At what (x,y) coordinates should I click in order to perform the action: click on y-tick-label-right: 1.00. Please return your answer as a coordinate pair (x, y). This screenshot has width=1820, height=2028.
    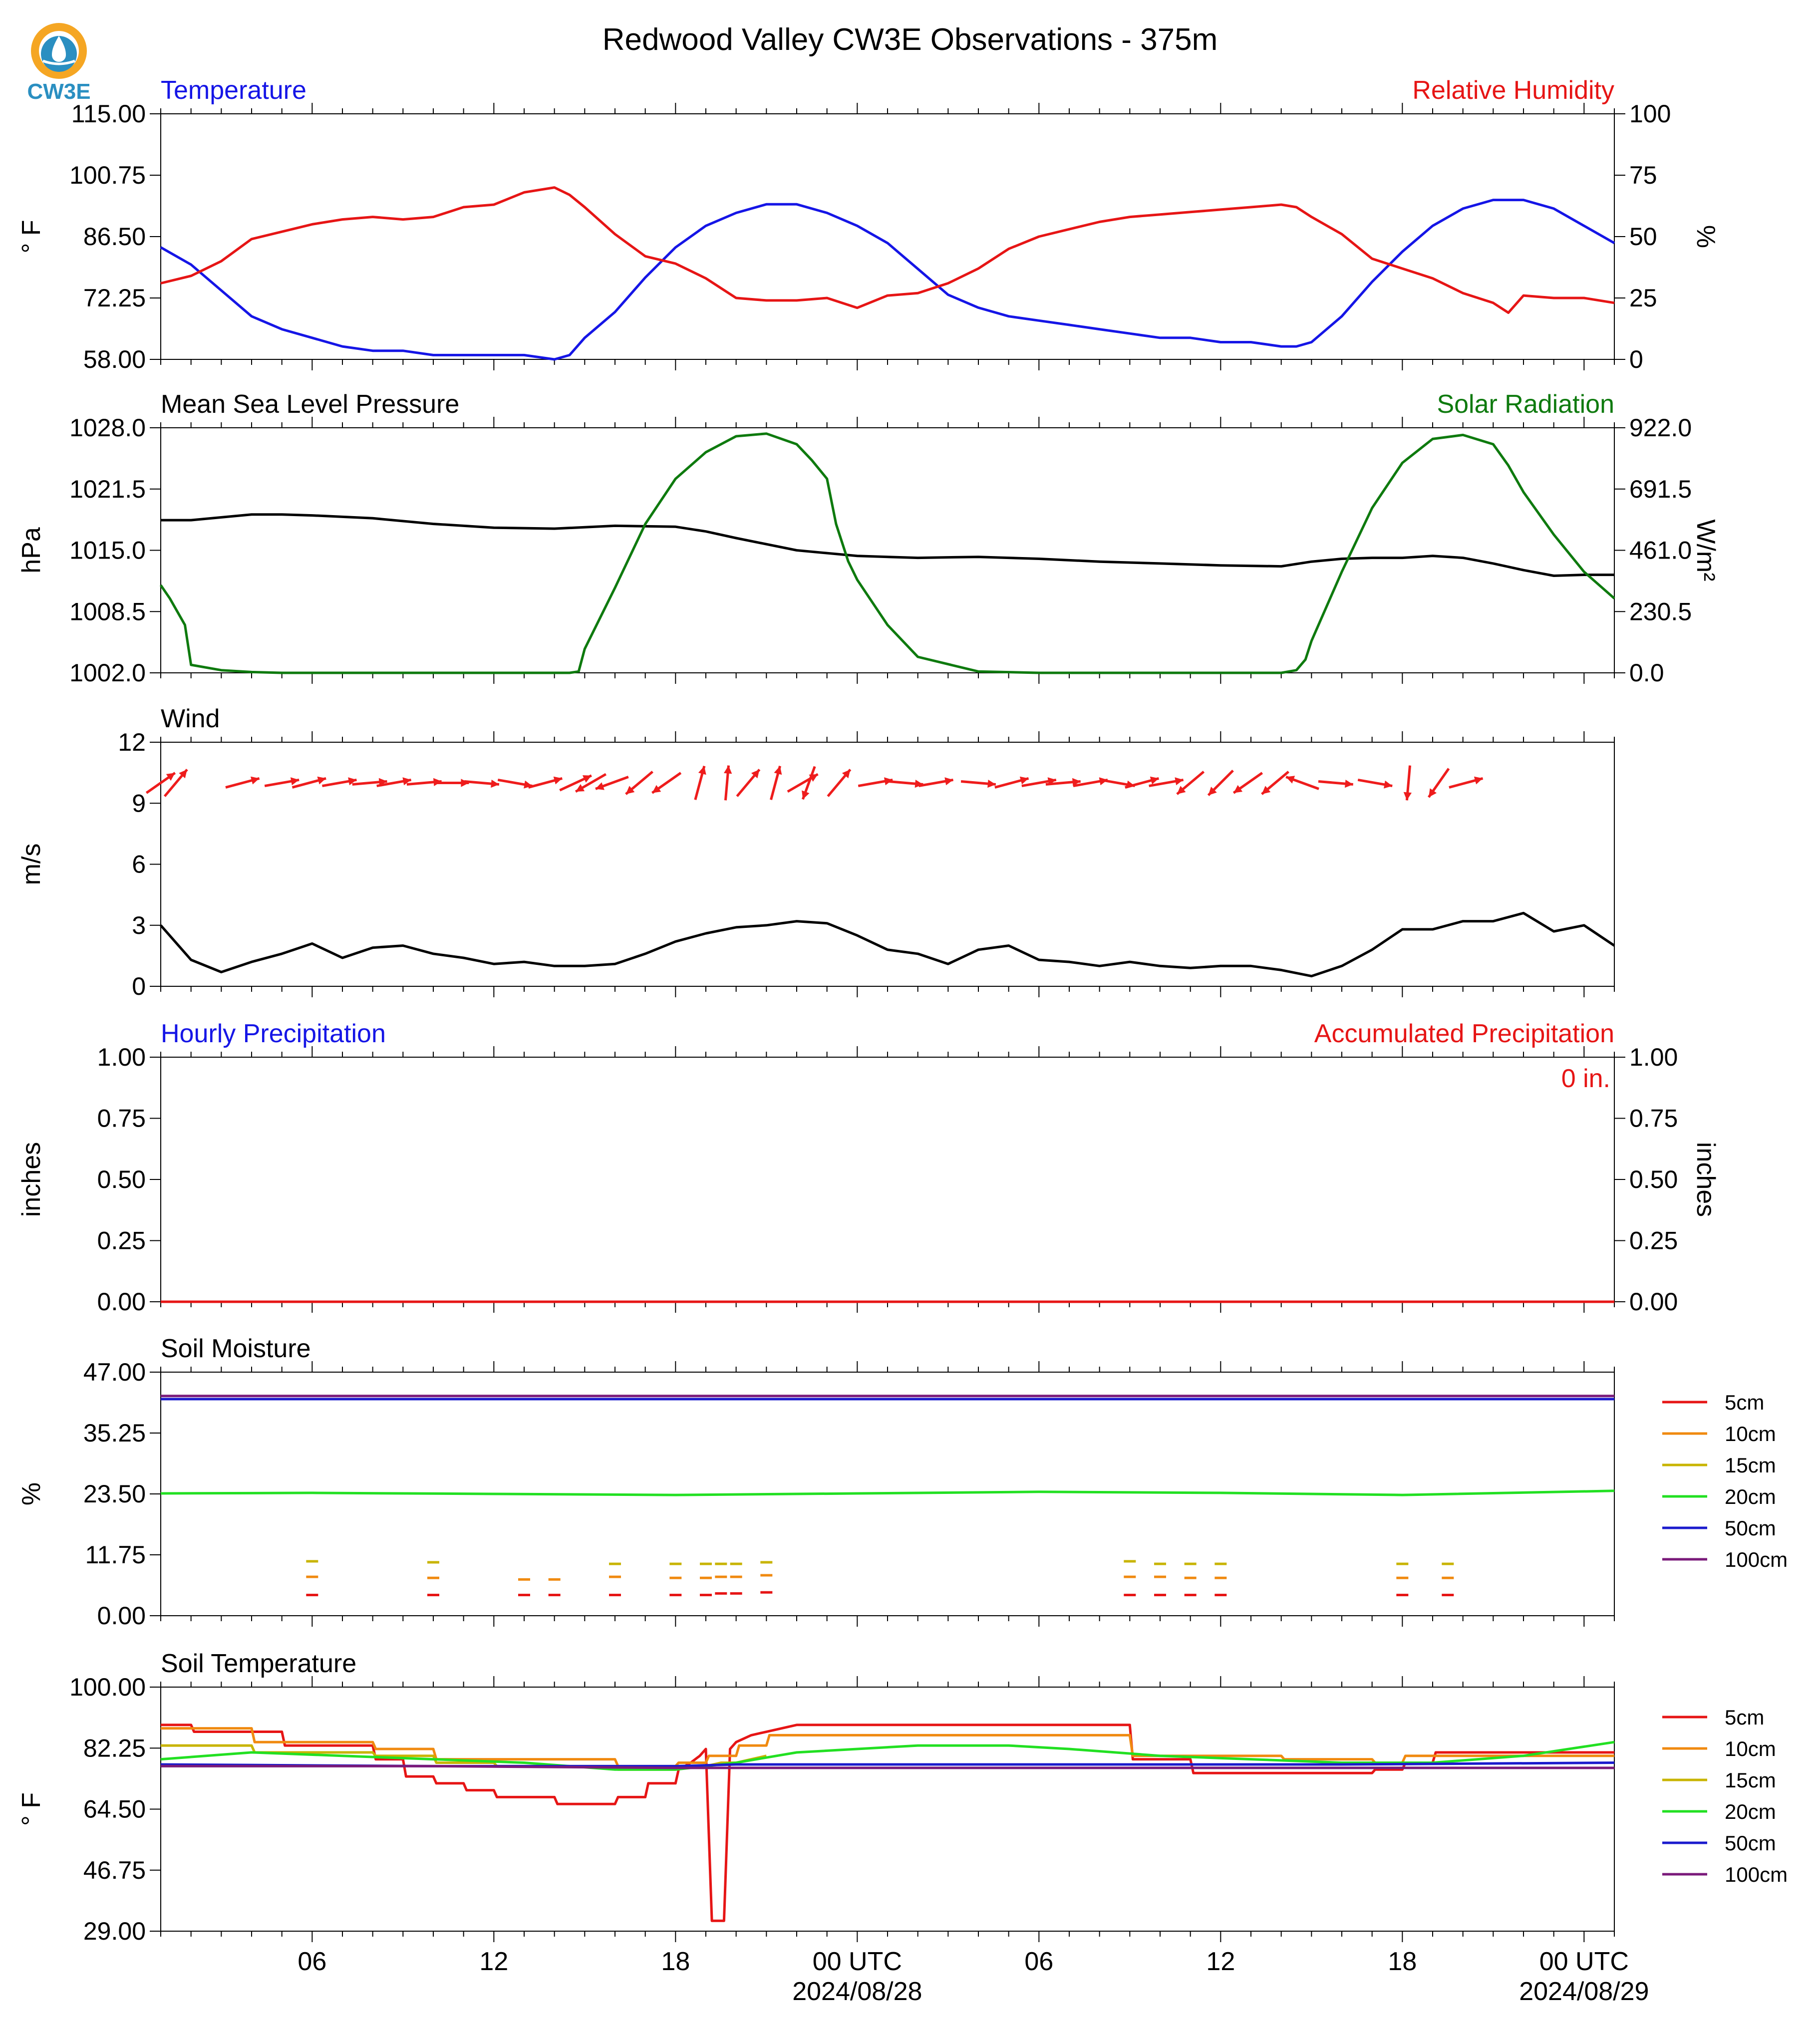
    Looking at the image, I should click on (1653, 1057).